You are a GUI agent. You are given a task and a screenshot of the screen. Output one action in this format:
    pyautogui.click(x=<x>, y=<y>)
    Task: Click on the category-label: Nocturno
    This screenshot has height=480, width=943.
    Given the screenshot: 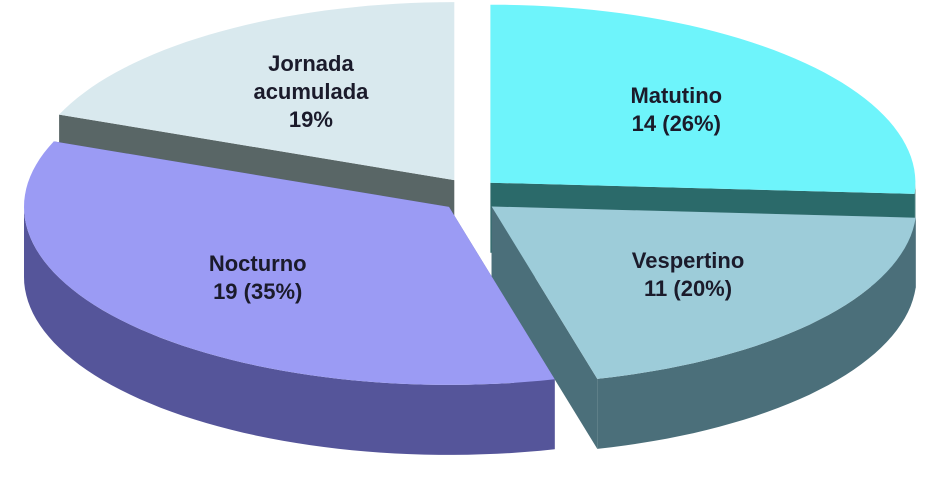 What is the action you would take?
    pyautogui.click(x=257, y=263)
    